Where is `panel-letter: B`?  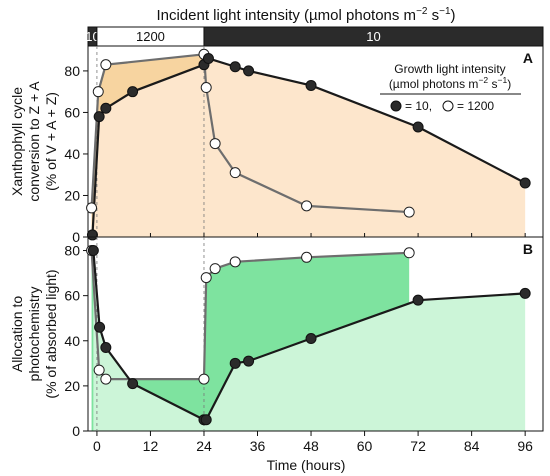
panel-letter: B is located at coordinates (528, 249).